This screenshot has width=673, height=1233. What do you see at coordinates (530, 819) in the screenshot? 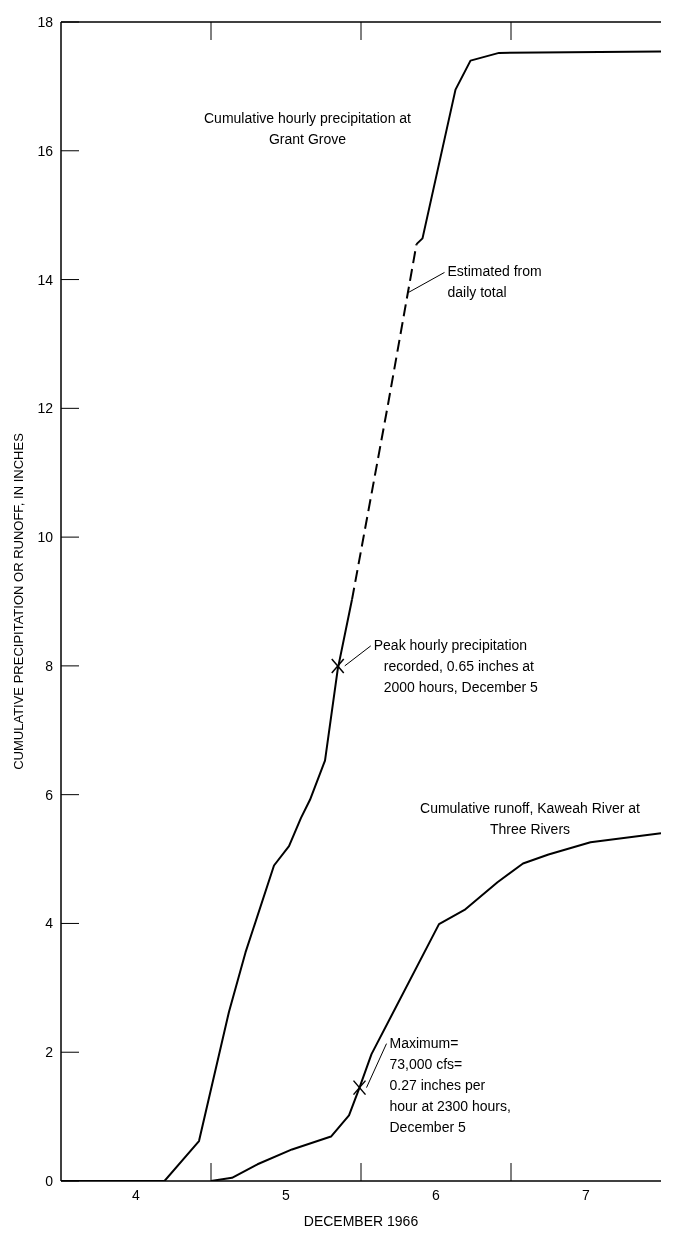
I see `series-label: Cumulative runoff, Kaweah River at Three Rivers` at bounding box center [530, 819].